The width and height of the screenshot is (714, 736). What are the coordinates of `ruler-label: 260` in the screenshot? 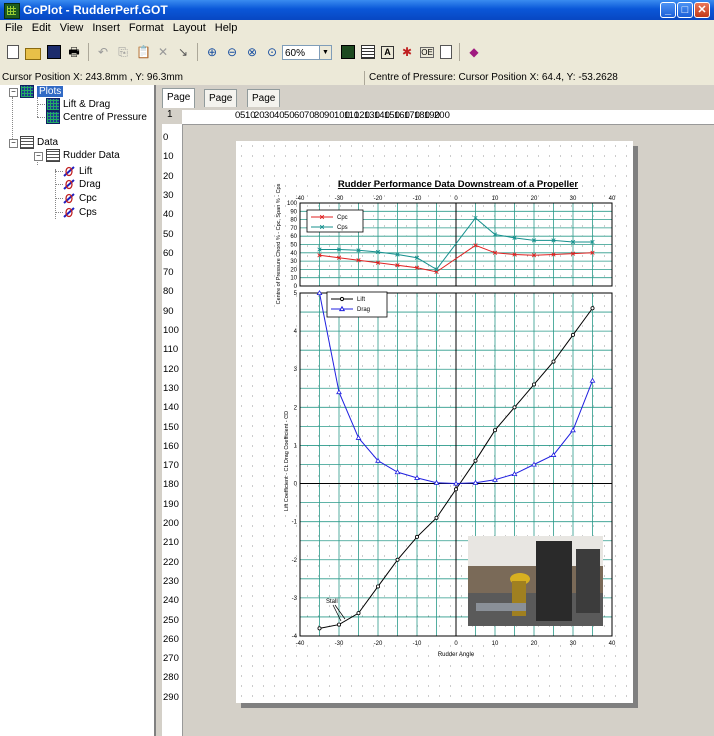 It's located at (171, 639).